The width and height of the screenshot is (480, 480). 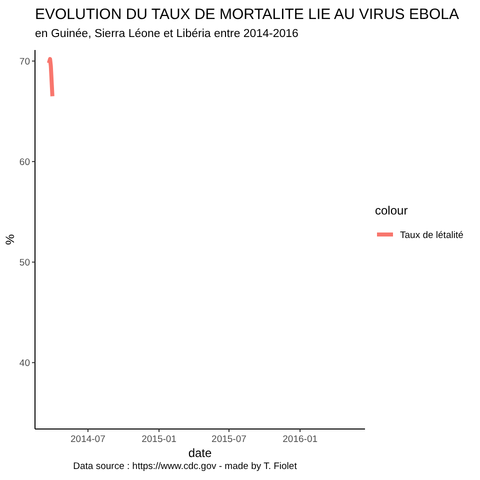 I want to click on x-axis-title: date, so click(x=200, y=453).